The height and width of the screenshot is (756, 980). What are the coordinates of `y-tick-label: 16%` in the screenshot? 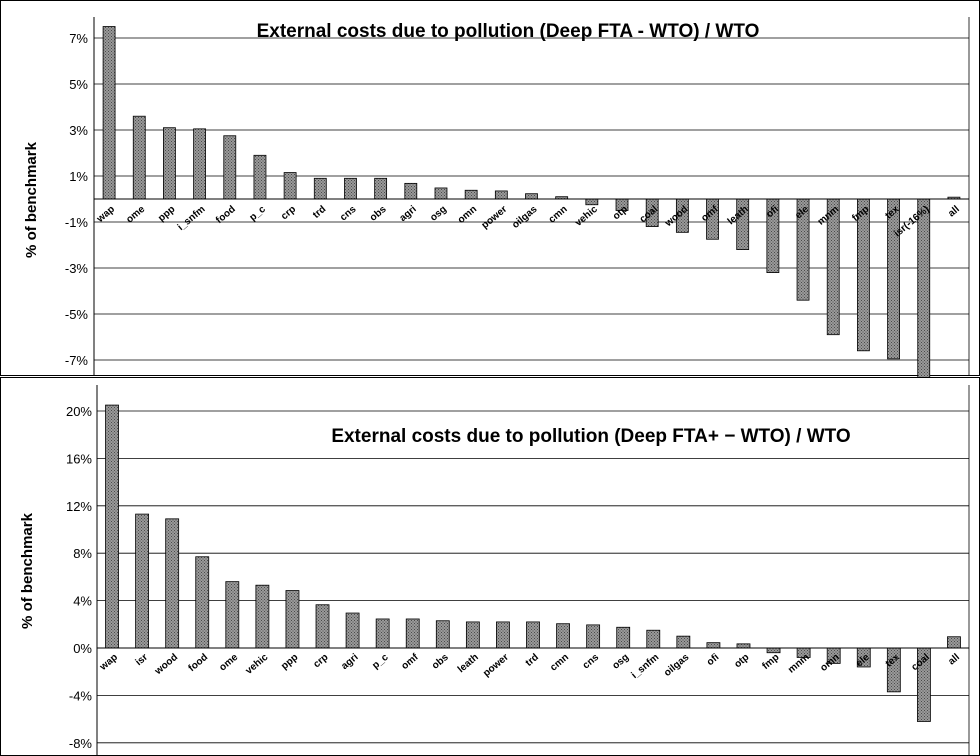 It's located at (79, 458).